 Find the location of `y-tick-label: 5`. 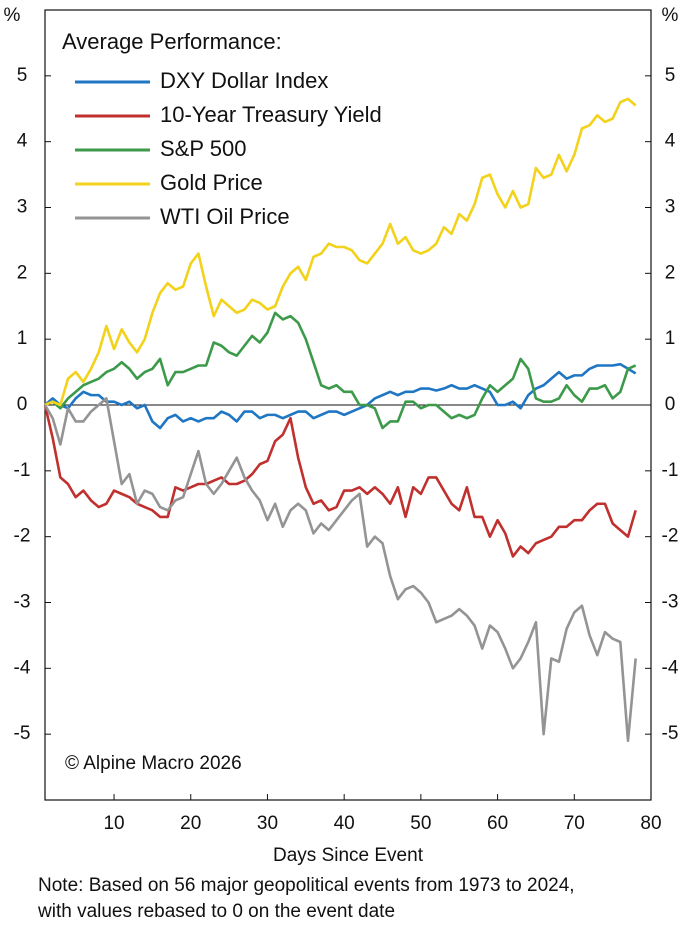

y-tick-label: 5 is located at coordinates (22, 75).